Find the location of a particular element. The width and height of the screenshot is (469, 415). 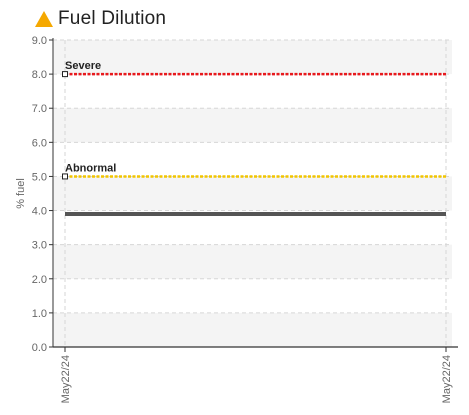

chart-header: Fuel Dilution is located at coordinates (100, 19).